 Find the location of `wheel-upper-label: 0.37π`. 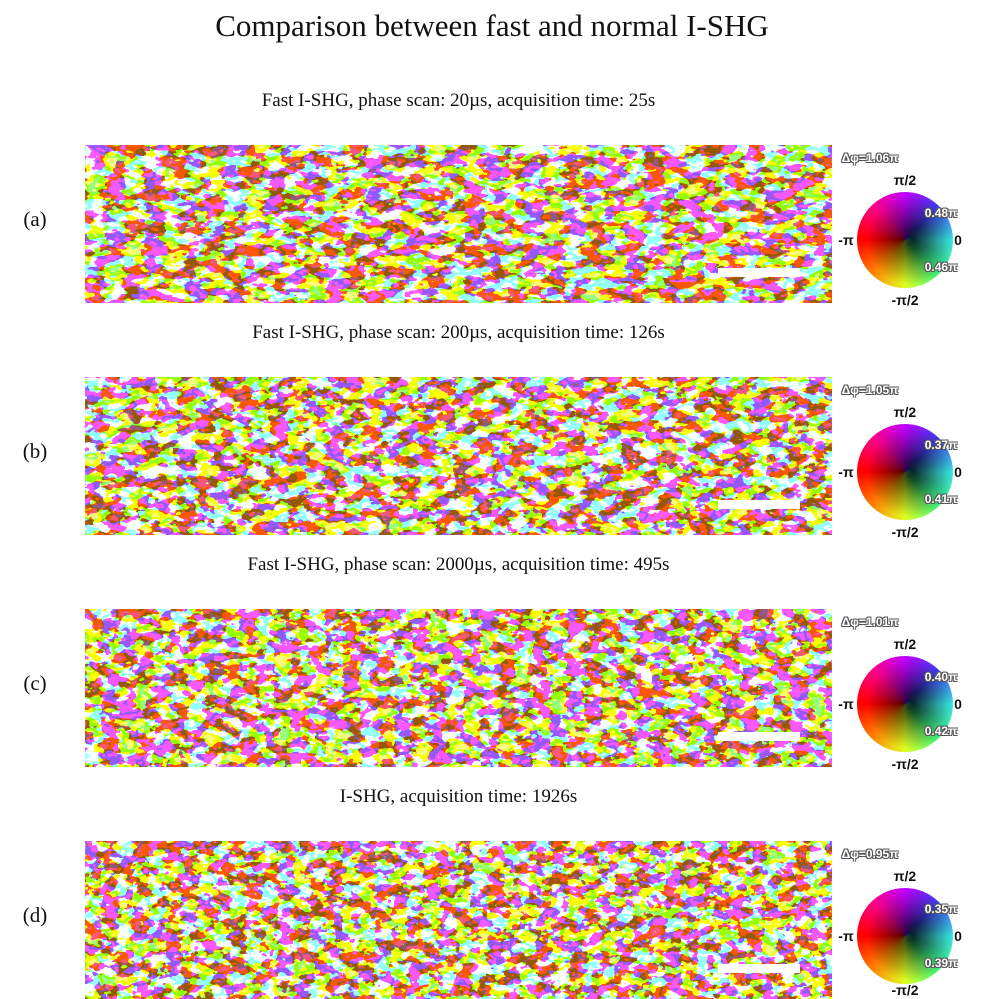

wheel-upper-label: 0.37π is located at coordinates (941, 445).